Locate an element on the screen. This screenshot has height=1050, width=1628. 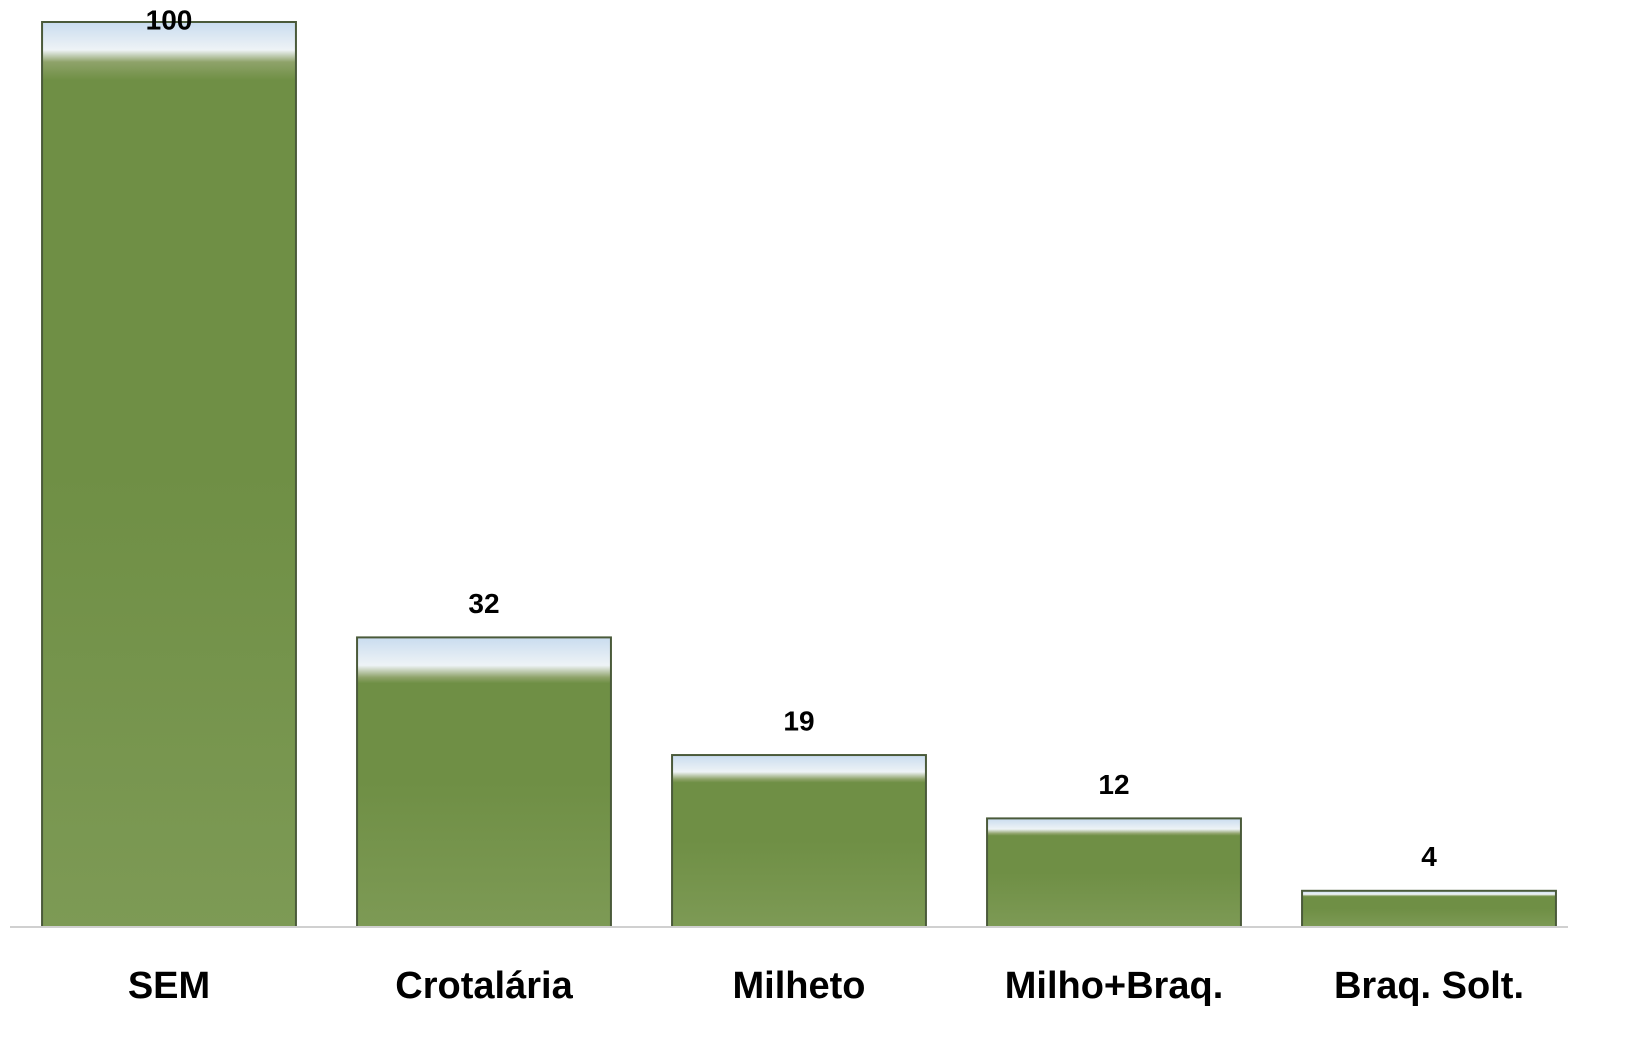
value-label: 4 is located at coordinates (1429, 856).